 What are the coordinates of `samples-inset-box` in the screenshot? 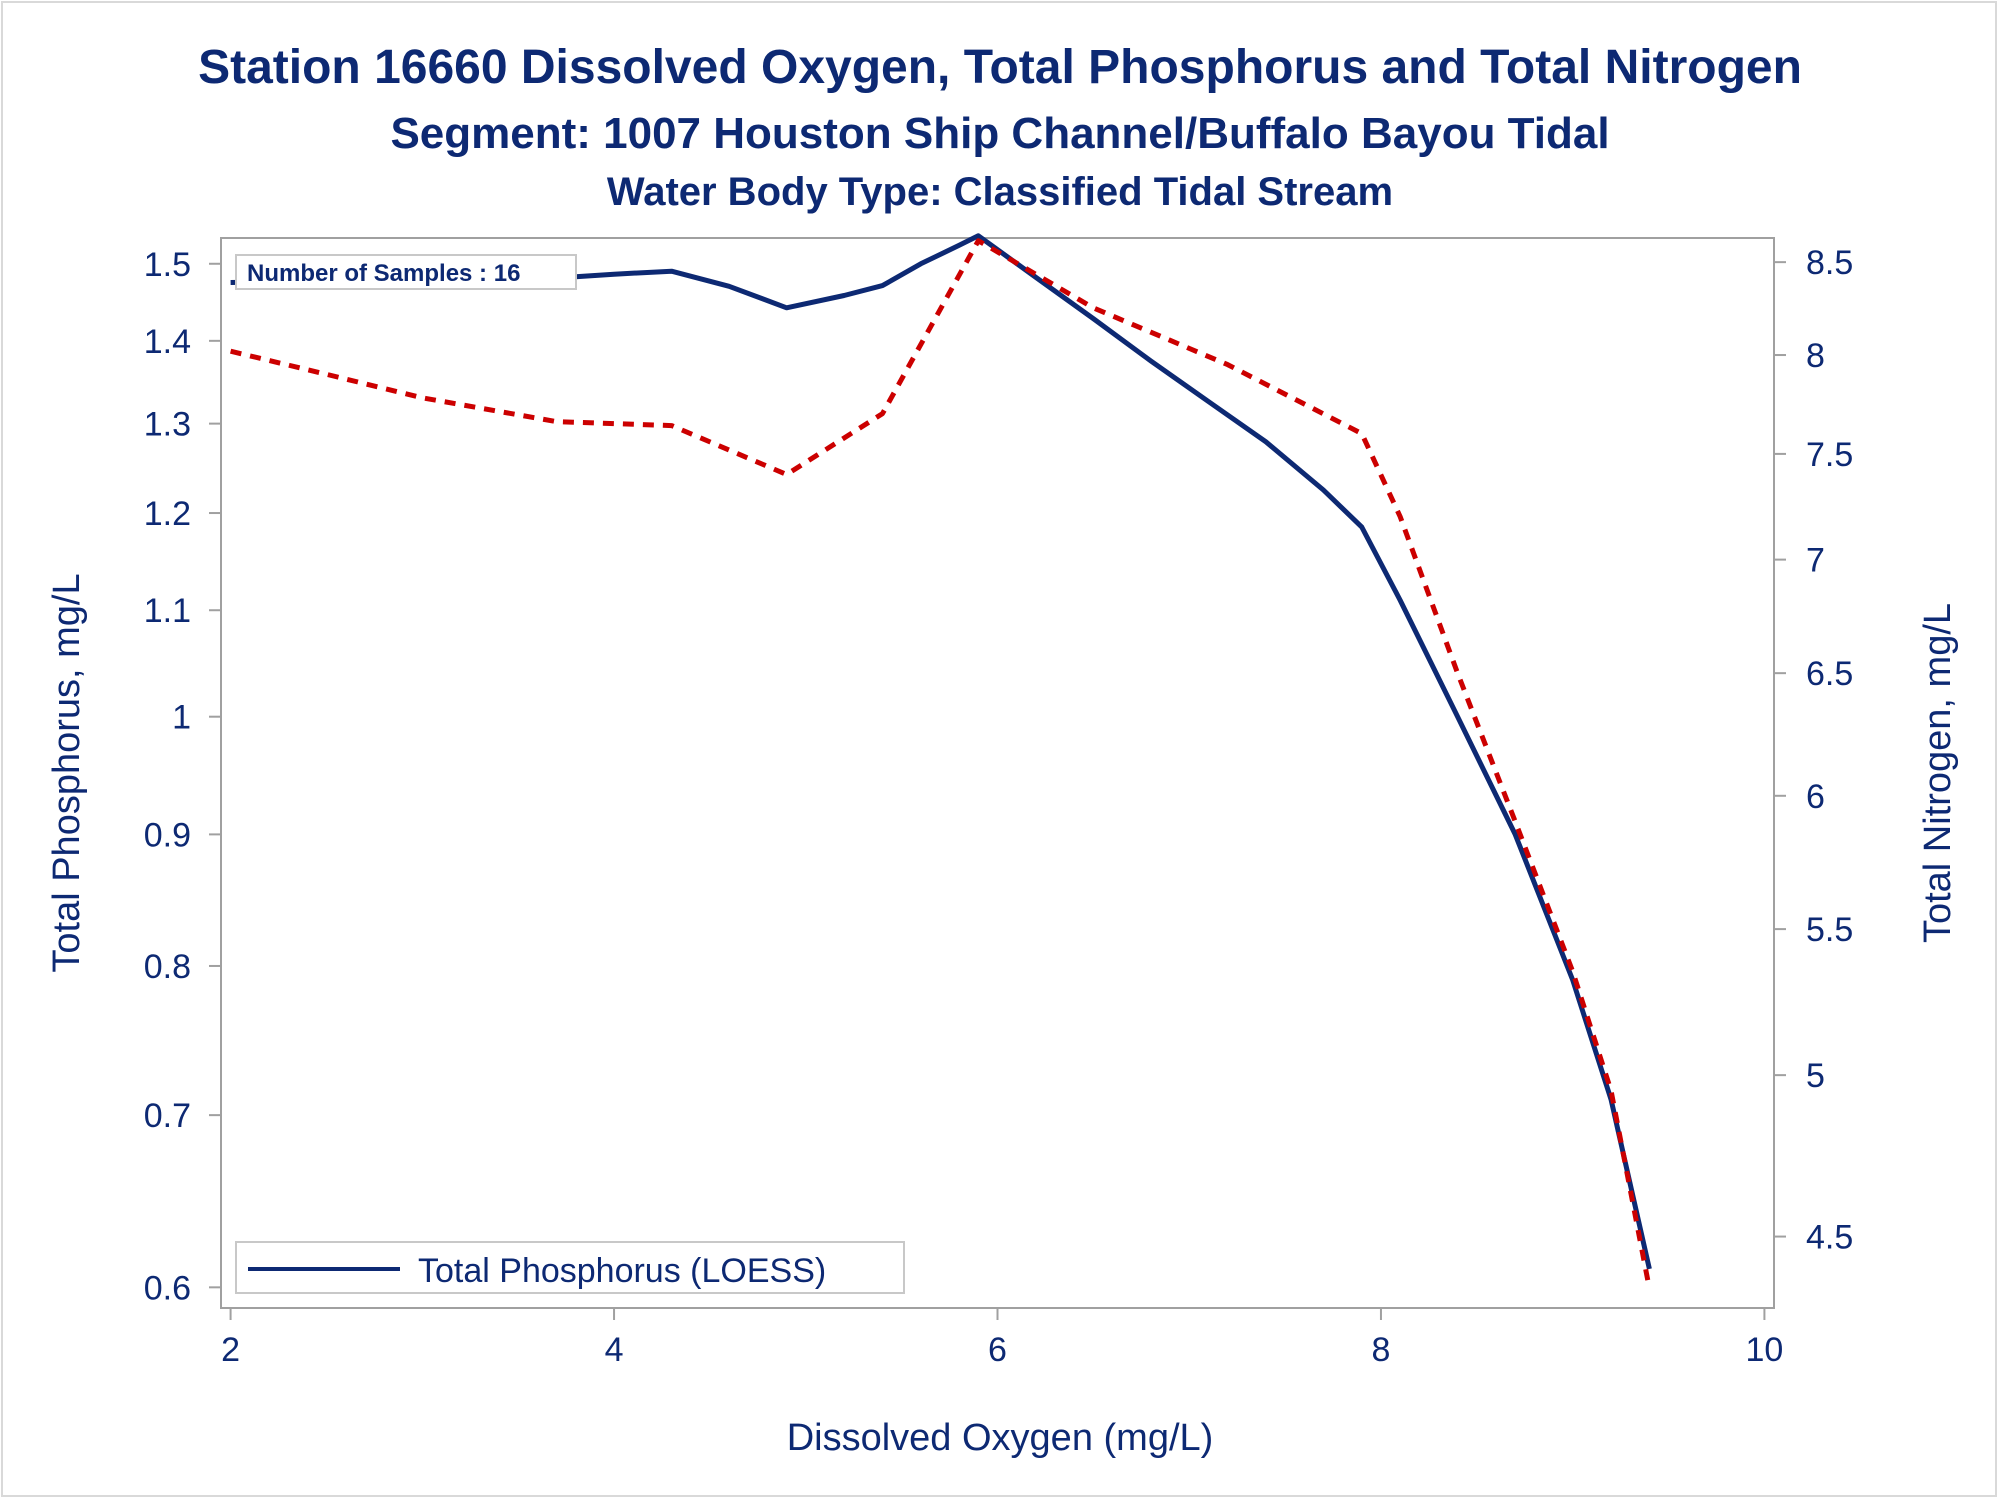 It's located at (406, 272).